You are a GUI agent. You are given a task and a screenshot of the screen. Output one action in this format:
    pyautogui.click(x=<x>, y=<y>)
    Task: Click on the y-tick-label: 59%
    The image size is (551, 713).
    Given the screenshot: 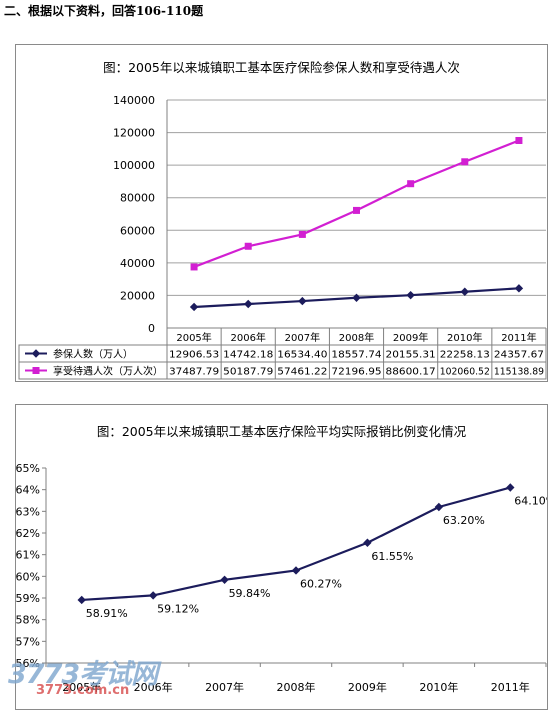 What is the action you would take?
    pyautogui.click(x=28, y=598)
    